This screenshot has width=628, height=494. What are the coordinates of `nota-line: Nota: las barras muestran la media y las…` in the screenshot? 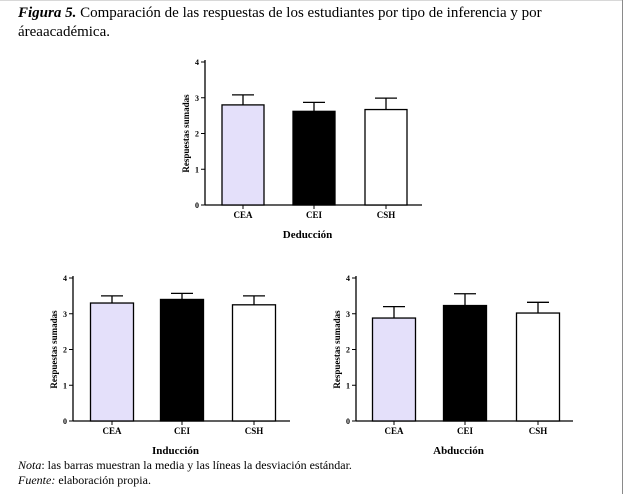 It's located at (185, 465).